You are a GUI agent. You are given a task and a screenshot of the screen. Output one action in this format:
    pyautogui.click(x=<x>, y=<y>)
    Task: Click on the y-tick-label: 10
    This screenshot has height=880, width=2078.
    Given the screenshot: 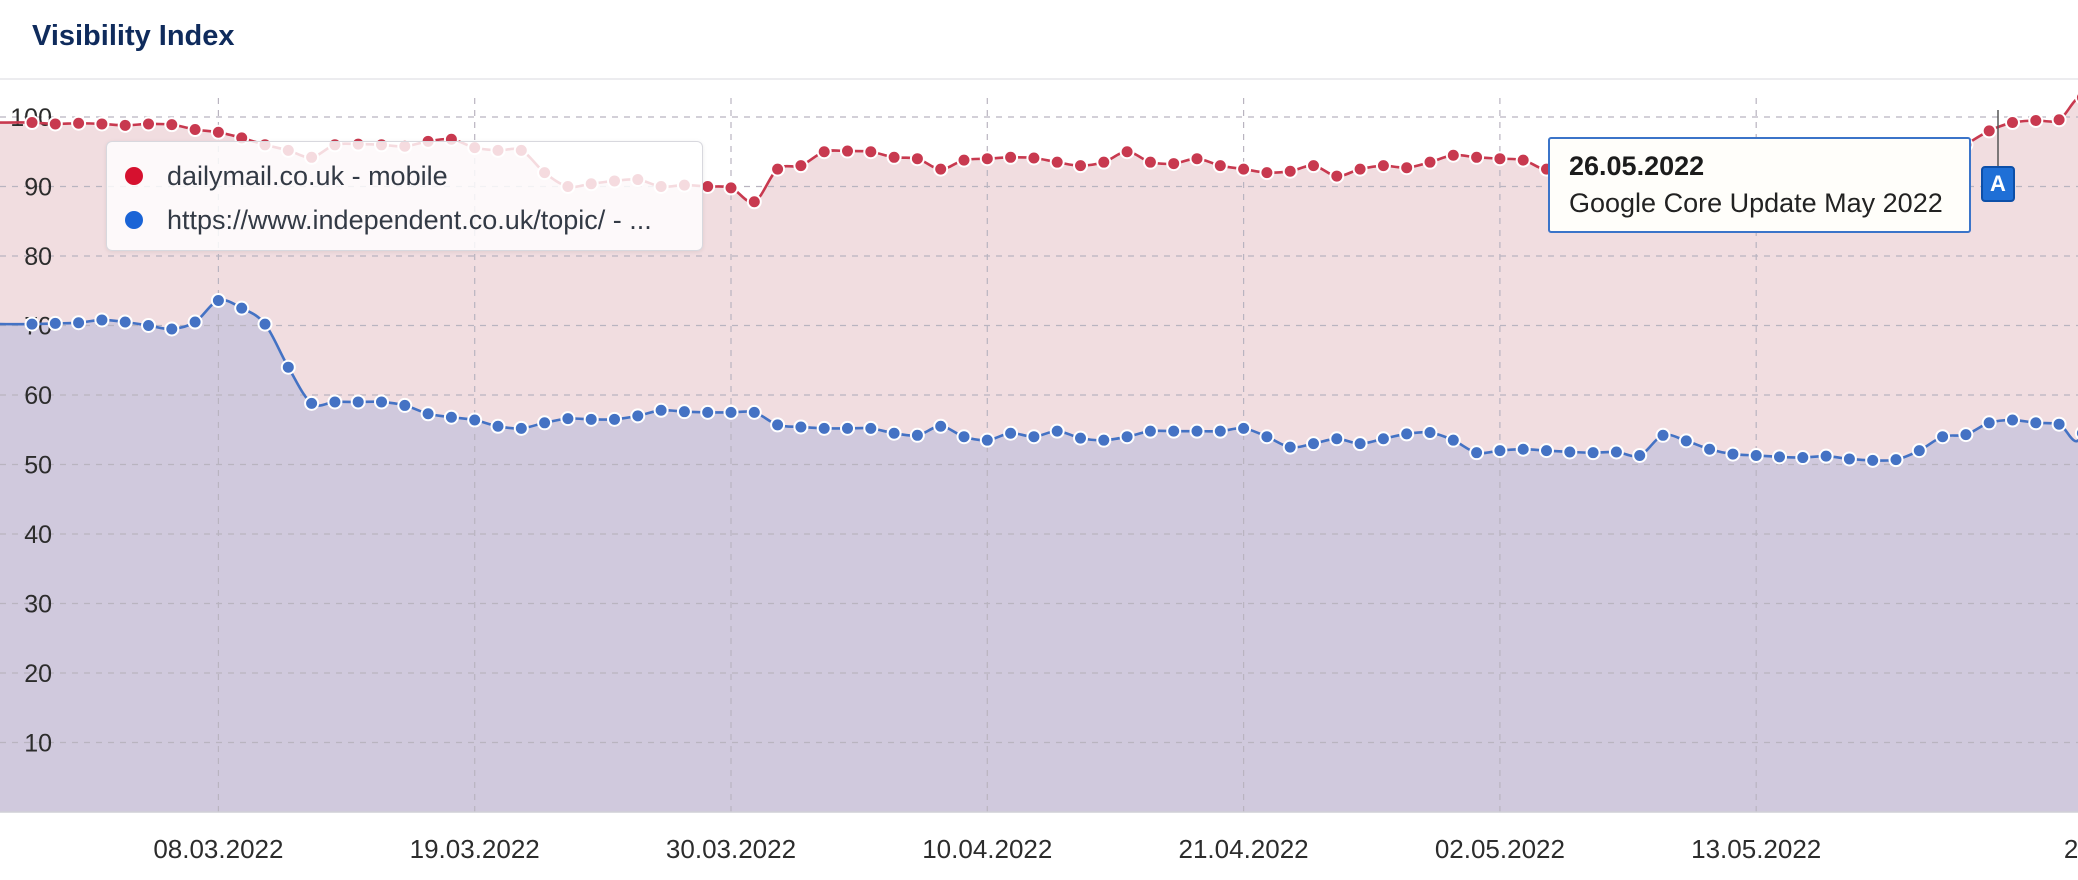 What is the action you would take?
    pyautogui.click(x=38, y=744)
    